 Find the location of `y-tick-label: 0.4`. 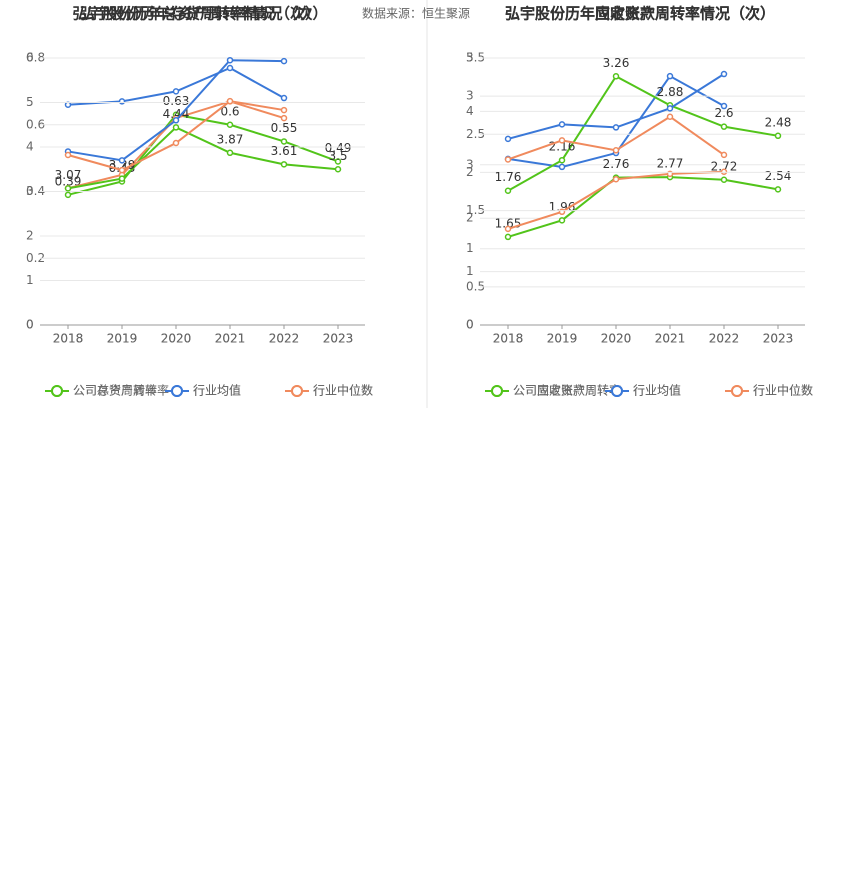

y-tick-label: 0.4 is located at coordinates (35, 191).